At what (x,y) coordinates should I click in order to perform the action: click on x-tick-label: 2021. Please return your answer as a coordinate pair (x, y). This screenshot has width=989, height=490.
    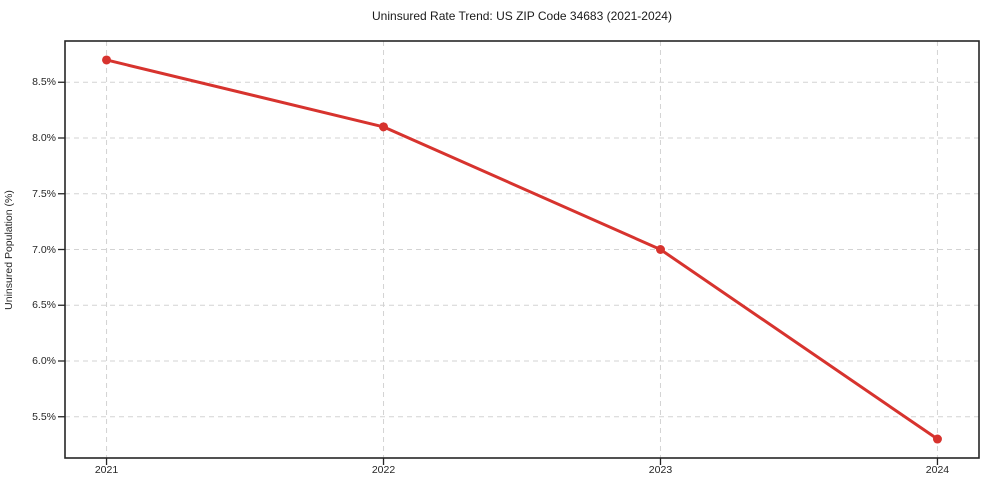
    Looking at the image, I should click on (106, 470).